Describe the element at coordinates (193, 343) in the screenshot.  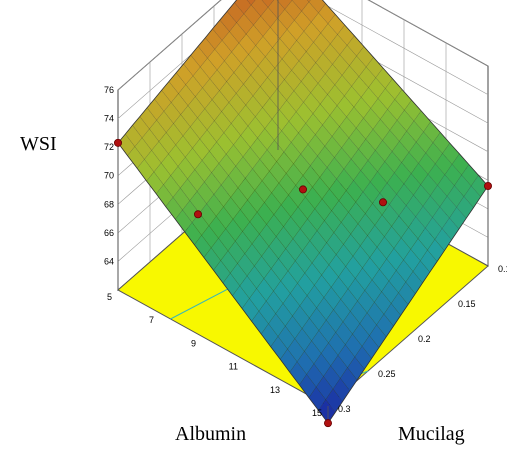
I see `x-tick-label: 9` at that location.